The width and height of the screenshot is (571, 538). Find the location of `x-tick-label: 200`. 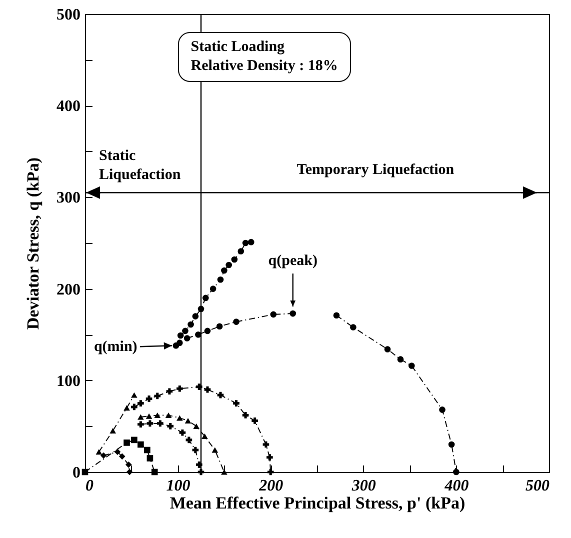

x-tick-label: 200 is located at coordinates (271, 486).